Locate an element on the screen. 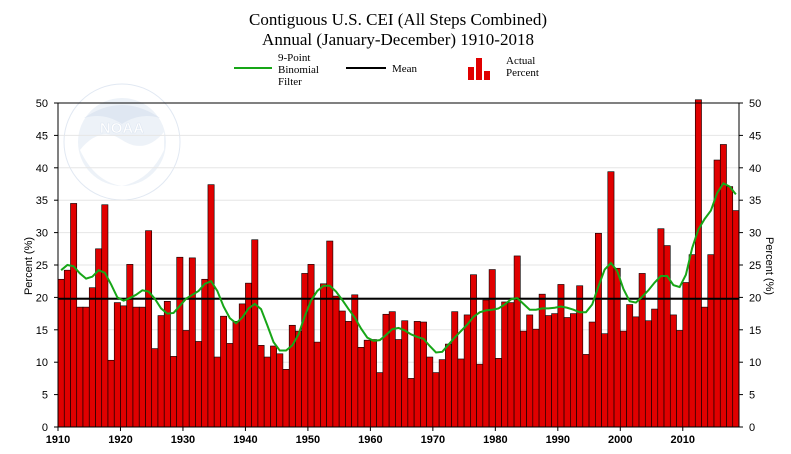  bar-2004 is located at coordinates (648, 374).